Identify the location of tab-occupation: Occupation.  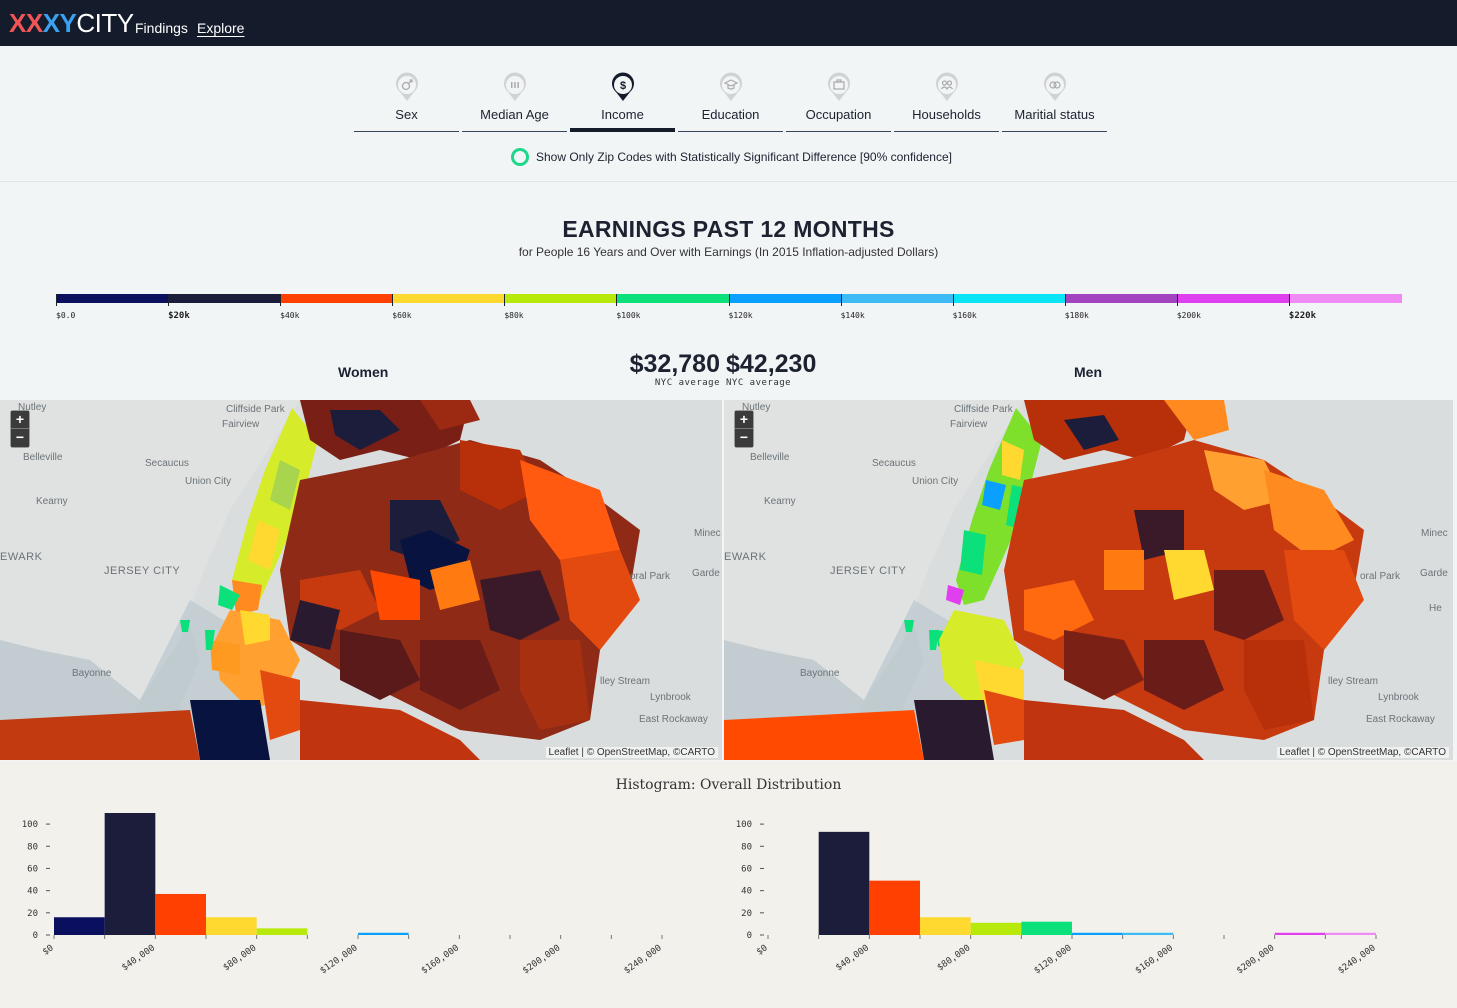
(838, 101).